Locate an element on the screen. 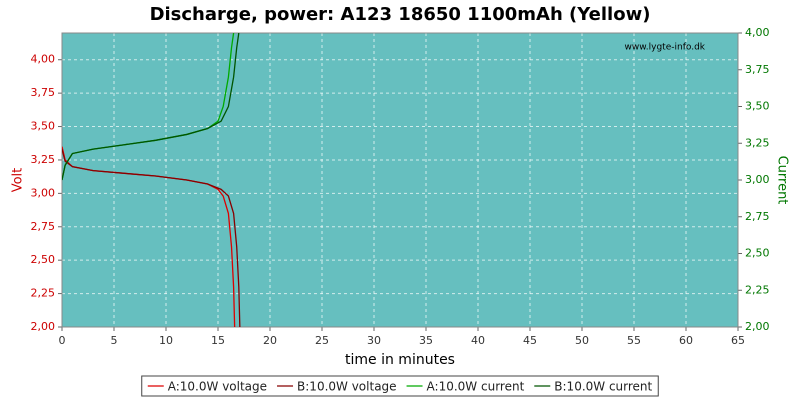  legend-label: B:10.0W current is located at coordinates (603, 387).